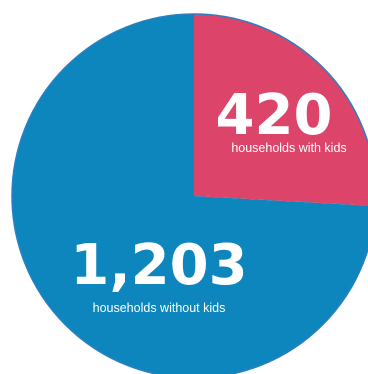 Image resolution: width=368 pixels, height=374 pixels. Describe the element at coordinates (288, 148) in the screenshot. I see `label-with-kids: households with kids` at that location.